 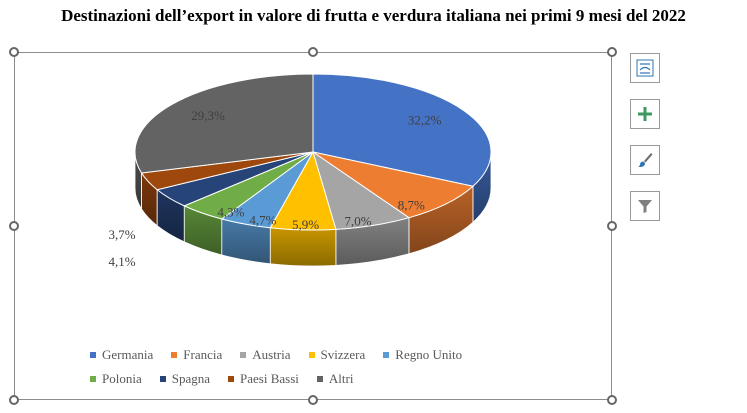 I want to click on legend-item-regno-unito: Regno Unito, so click(x=422, y=355).